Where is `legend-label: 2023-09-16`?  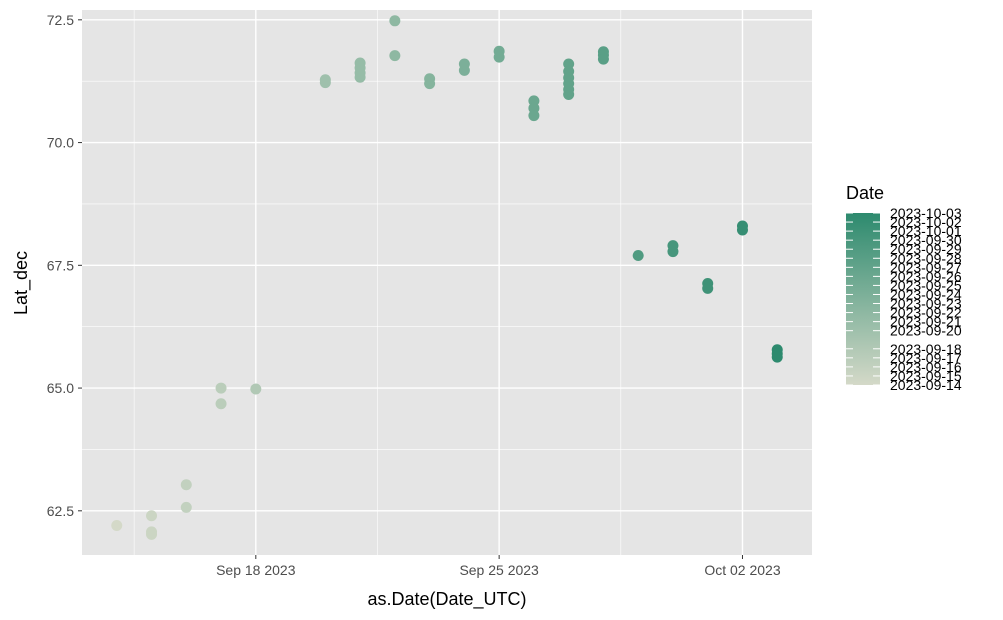
legend-label: 2023-09-16 is located at coordinates (926, 367).